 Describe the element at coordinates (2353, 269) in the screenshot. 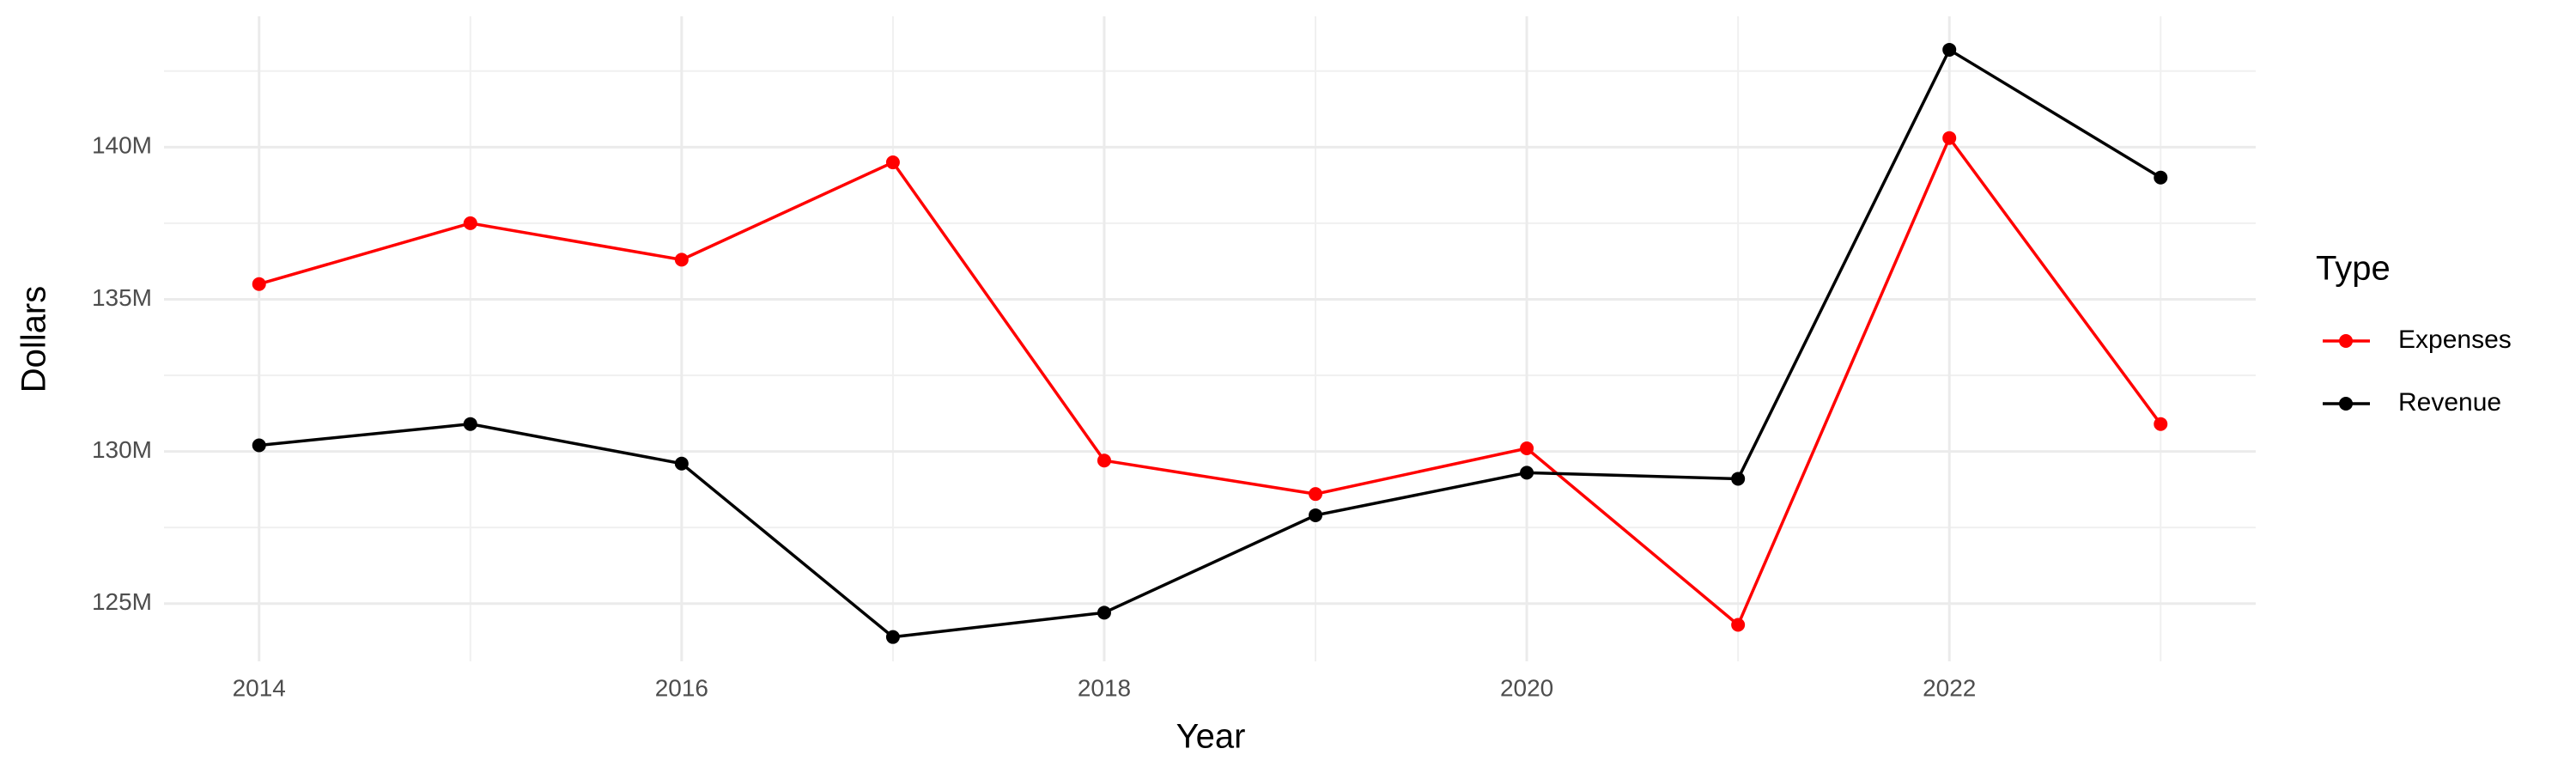

I see `legend-title: Type` at that location.